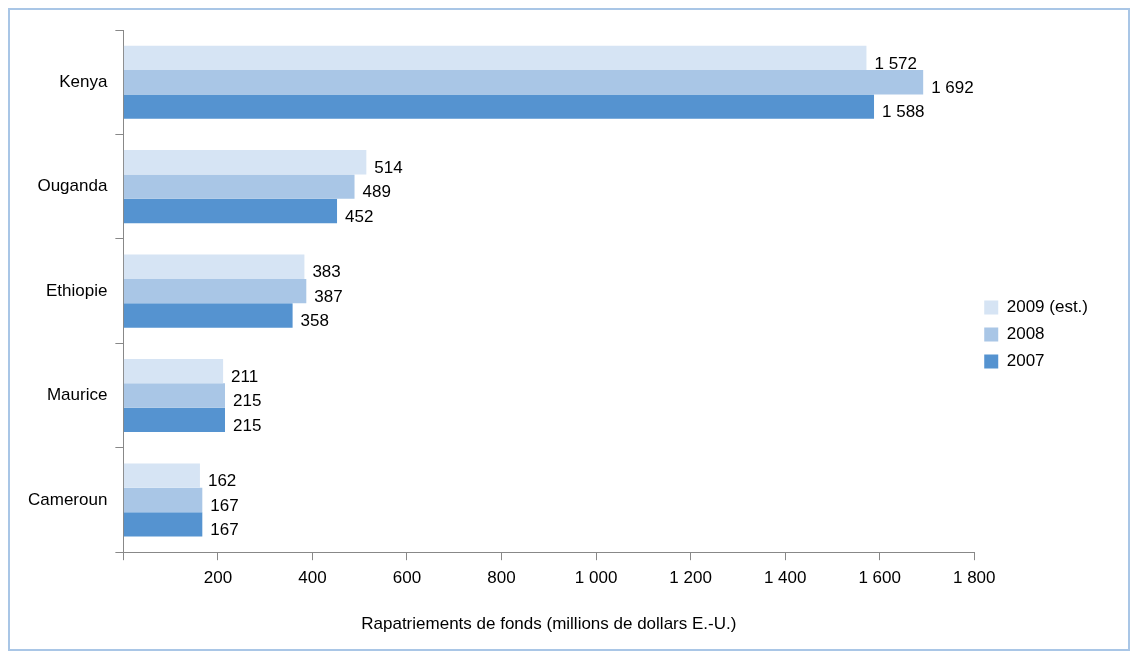  Describe the element at coordinates (879, 578) in the screenshot. I see `x-tick-label: 1 600` at that location.